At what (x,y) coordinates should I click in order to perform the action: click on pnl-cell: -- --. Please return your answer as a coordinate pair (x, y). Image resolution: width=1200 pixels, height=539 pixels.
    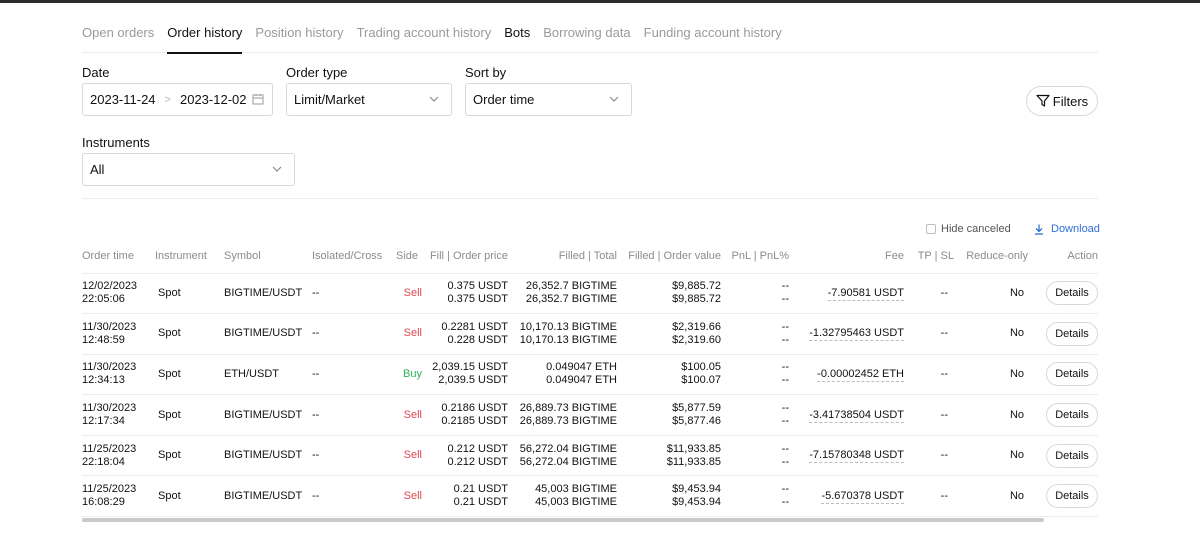
    Looking at the image, I should click on (755, 334).